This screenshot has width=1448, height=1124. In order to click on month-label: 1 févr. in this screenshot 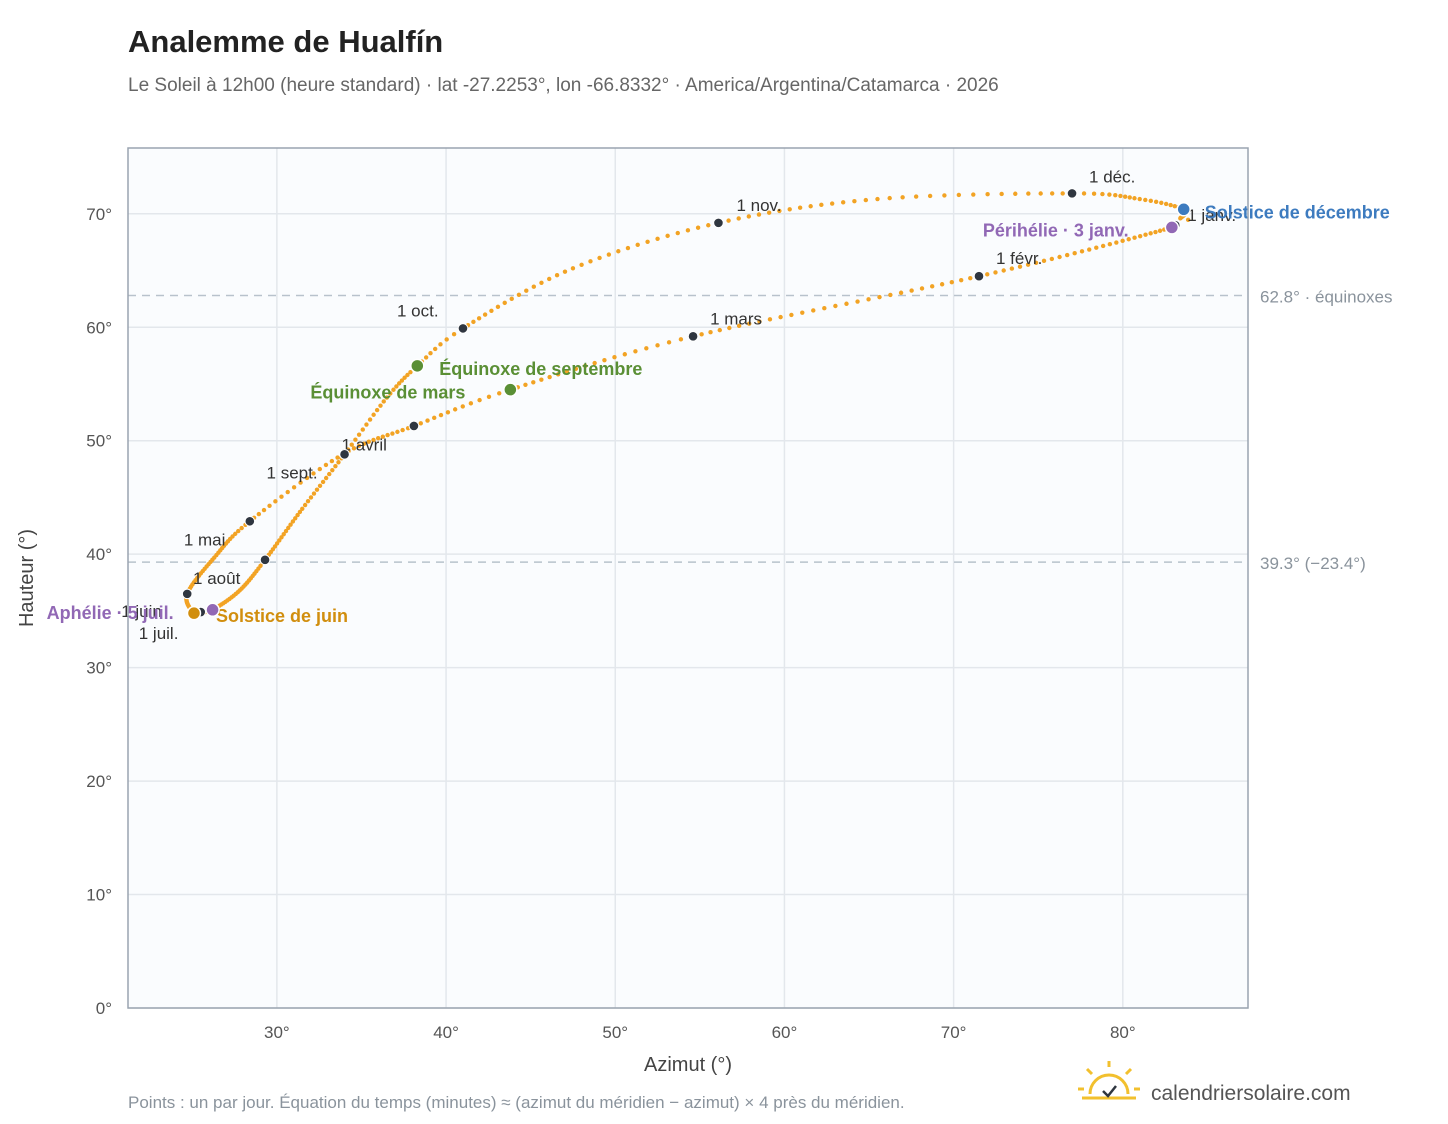, I will do `click(1019, 258)`.